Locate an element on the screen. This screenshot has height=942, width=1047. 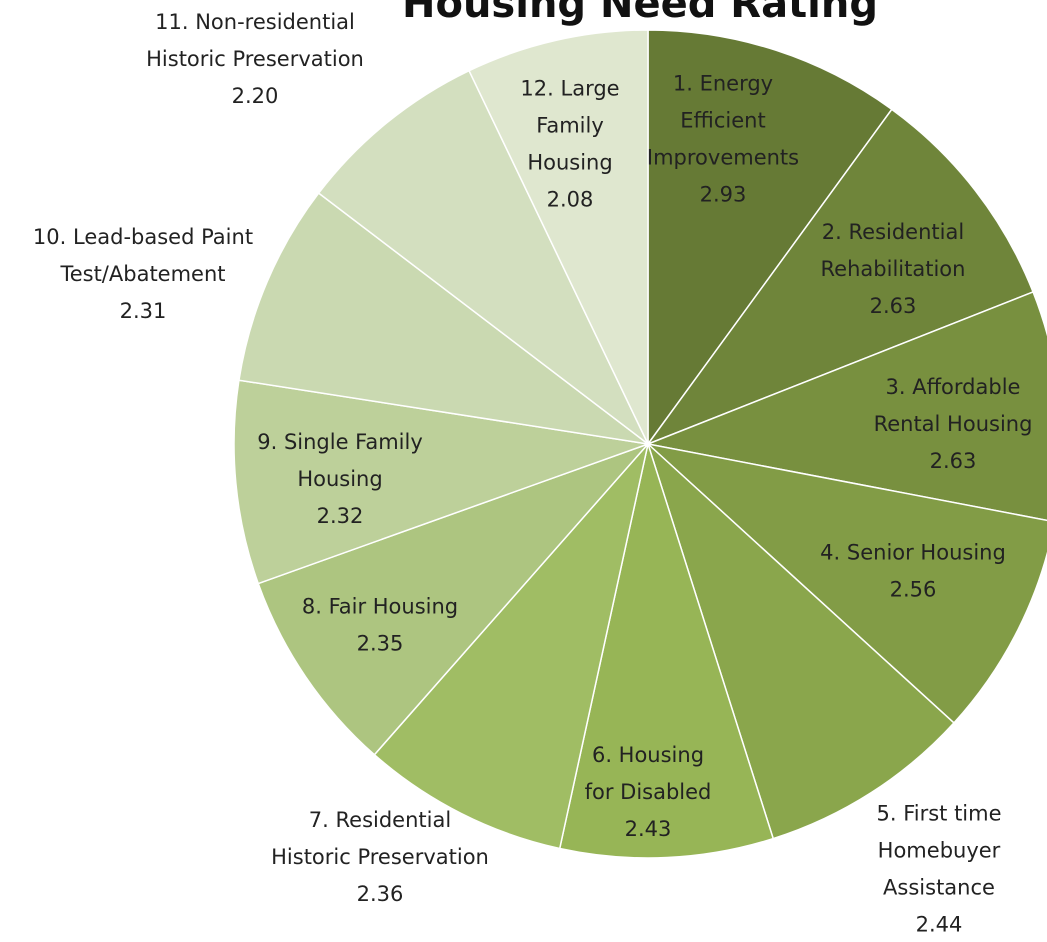
slice-label: 10. Lead-based Paint Test/Abatement is located at coordinates (143, 255).